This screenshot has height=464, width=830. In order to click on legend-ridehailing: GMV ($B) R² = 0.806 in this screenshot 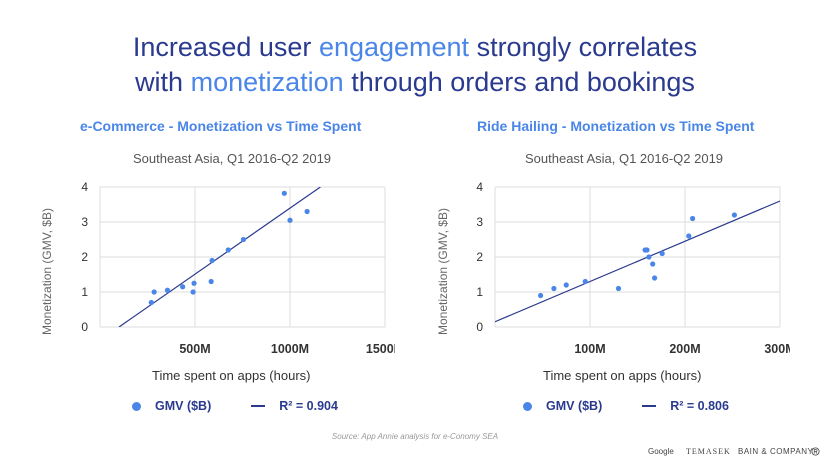, I will do `click(626, 406)`.